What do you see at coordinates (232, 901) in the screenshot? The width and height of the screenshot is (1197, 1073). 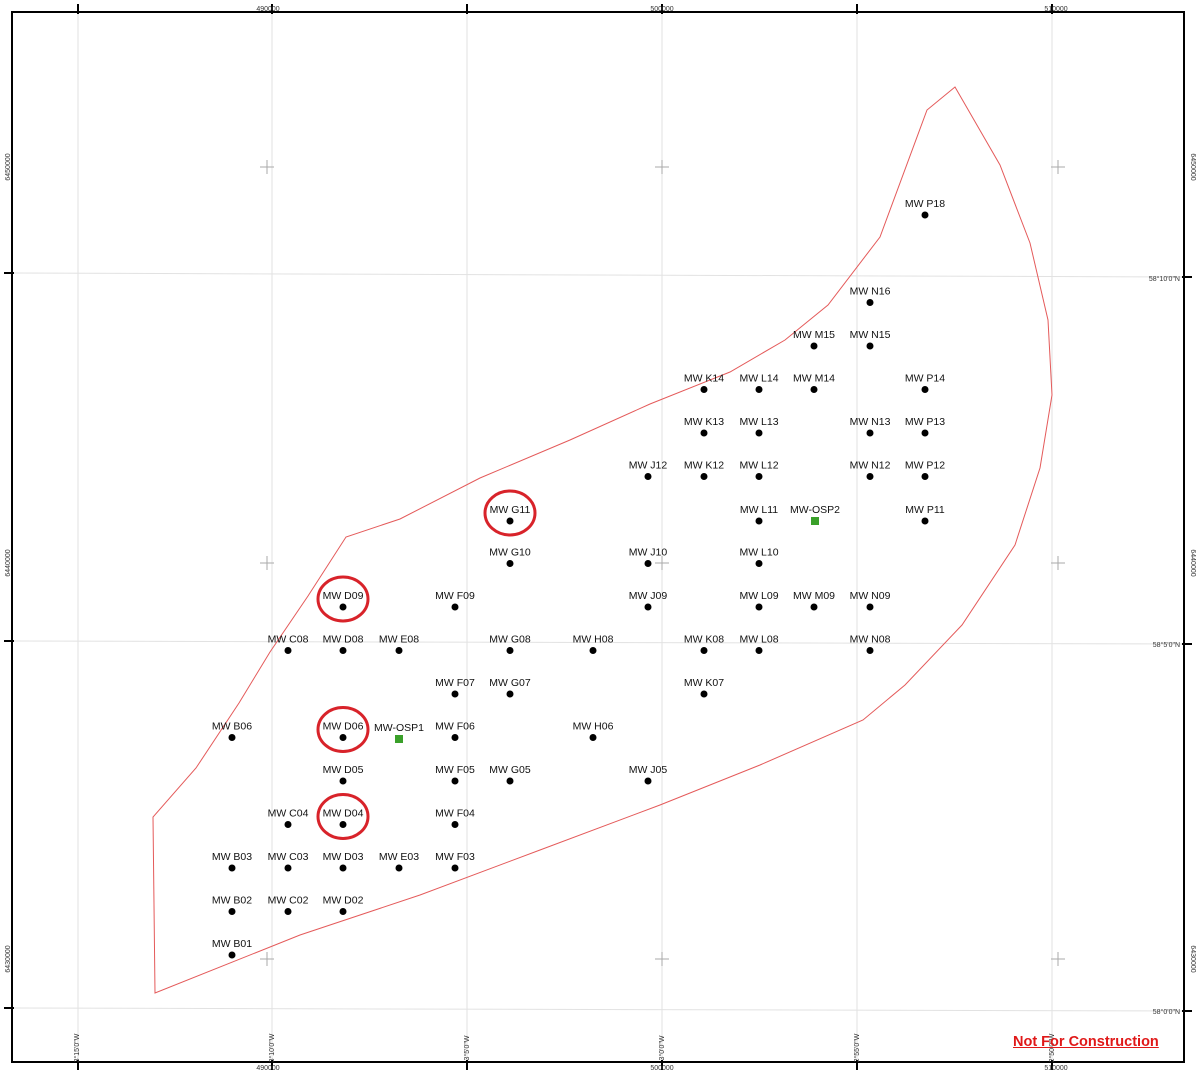 I see `turbine-label: MW B02` at bounding box center [232, 901].